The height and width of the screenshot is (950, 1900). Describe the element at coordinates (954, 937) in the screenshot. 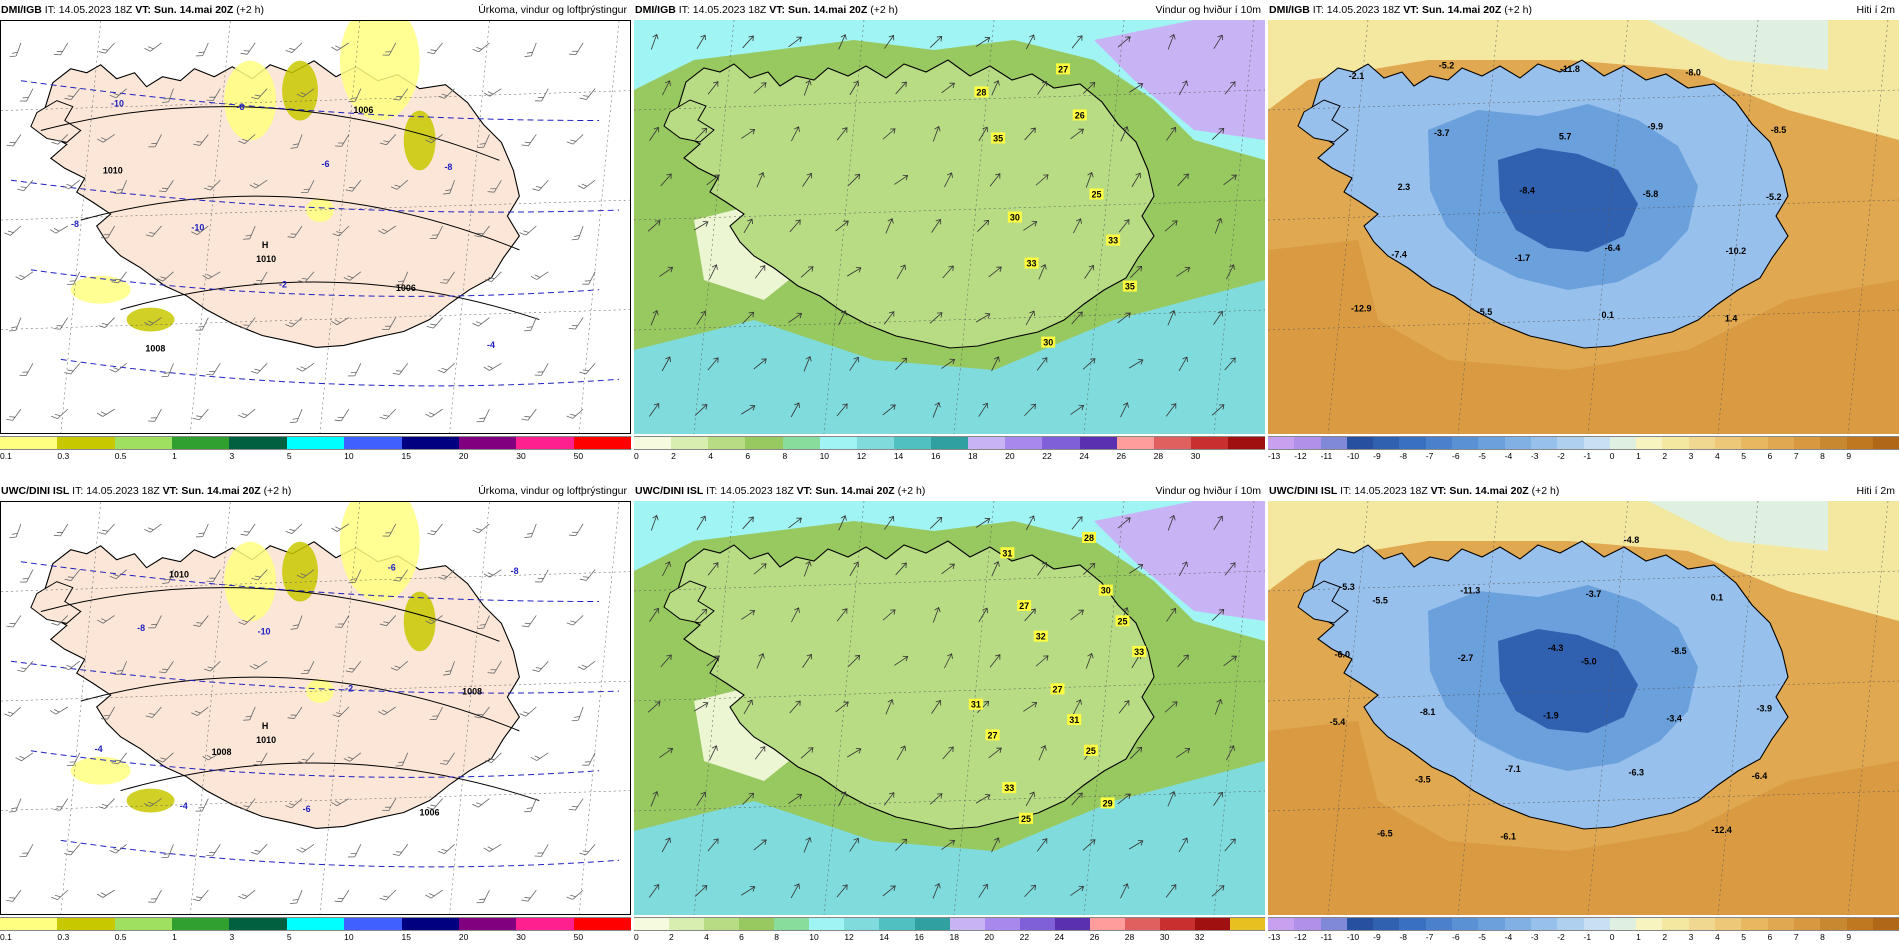

I see `legend-tick-label: 18` at that location.